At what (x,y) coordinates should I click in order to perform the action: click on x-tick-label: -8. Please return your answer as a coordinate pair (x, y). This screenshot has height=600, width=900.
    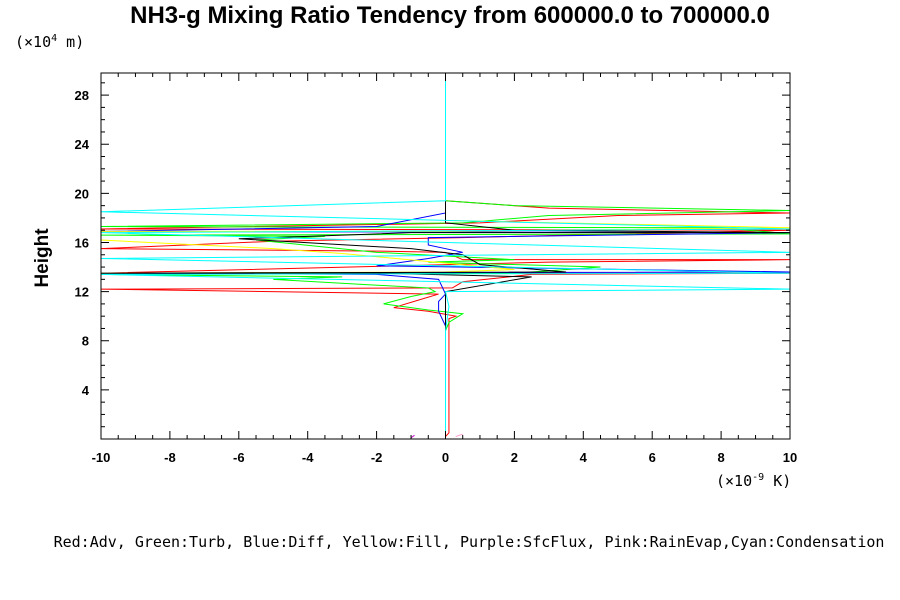
    Looking at the image, I should click on (170, 457).